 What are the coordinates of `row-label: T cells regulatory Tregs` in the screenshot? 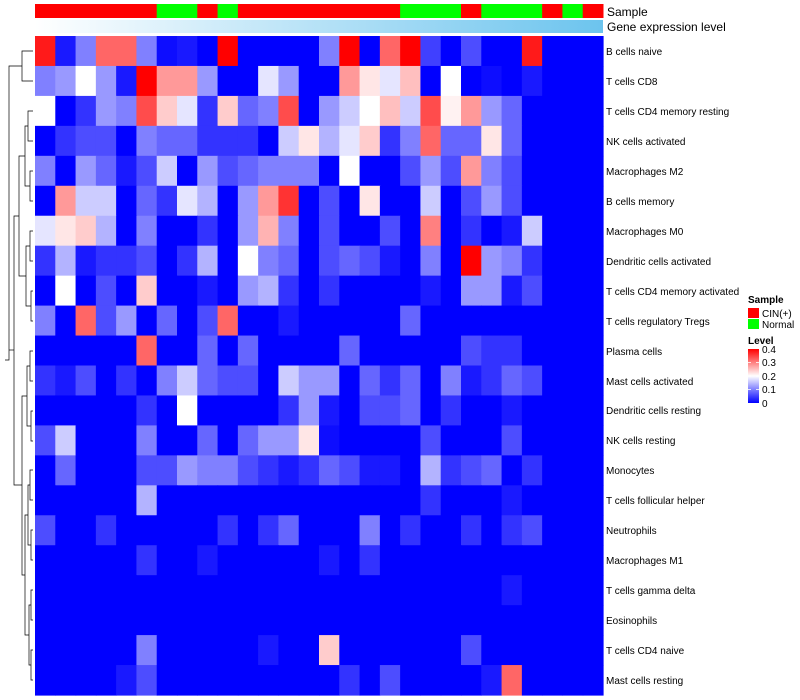 It's located at (658, 322).